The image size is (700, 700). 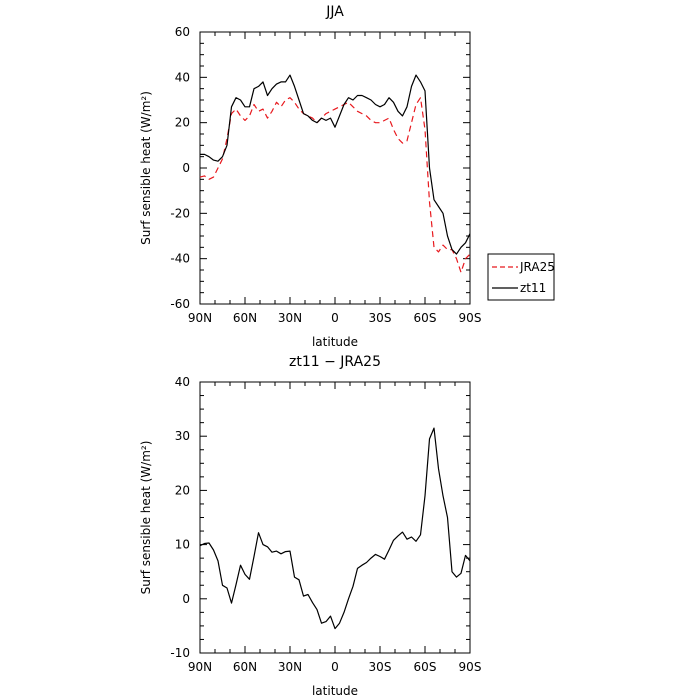 I want to click on legend-label: JRA25, so click(x=537, y=267).